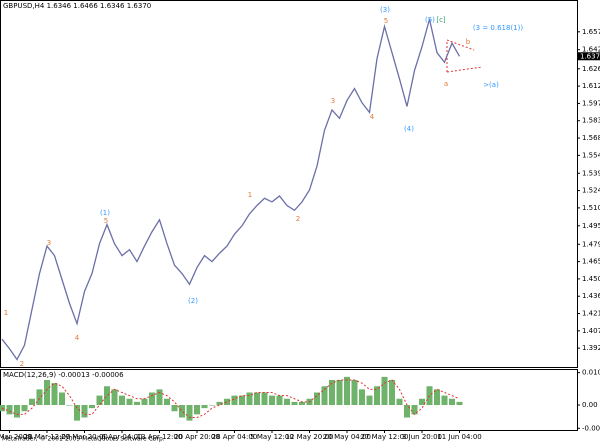 This screenshot has height=447, width=600. I want to click on last-price-label: 1.6370, so click(590, 56).